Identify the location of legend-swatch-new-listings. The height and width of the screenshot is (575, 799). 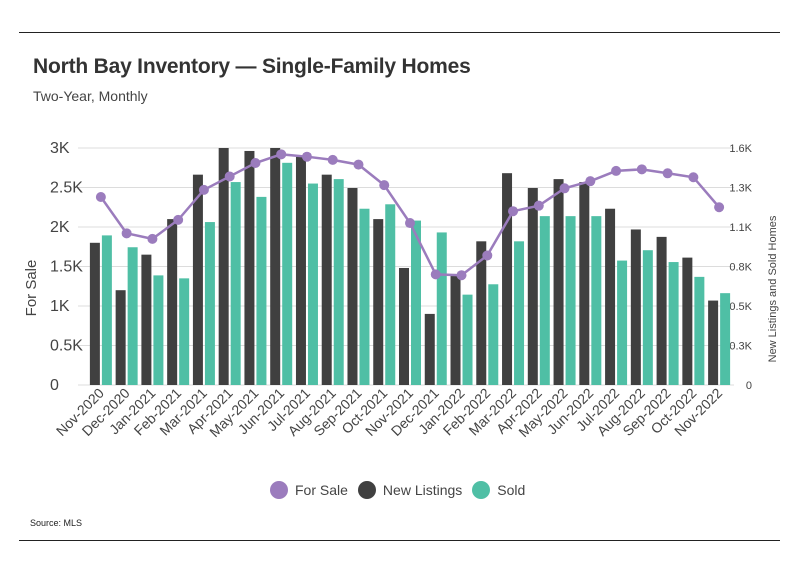
(366, 490).